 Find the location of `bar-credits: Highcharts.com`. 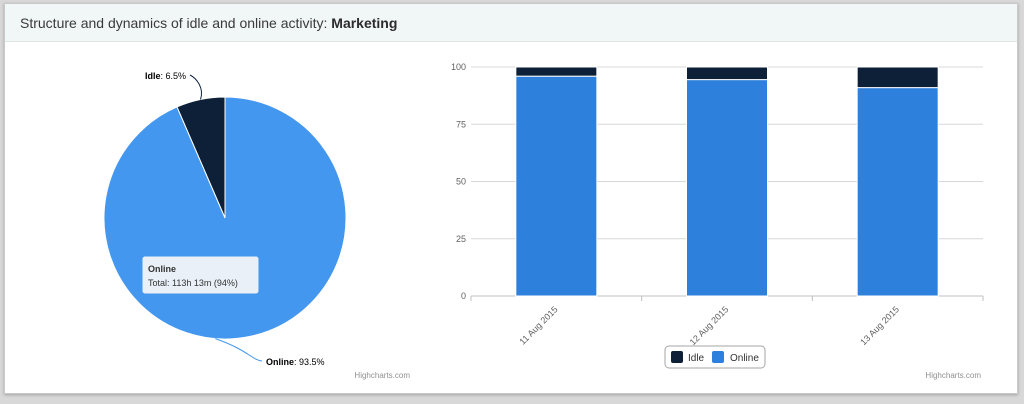

bar-credits: Highcharts.com is located at coordinates (953, 375).